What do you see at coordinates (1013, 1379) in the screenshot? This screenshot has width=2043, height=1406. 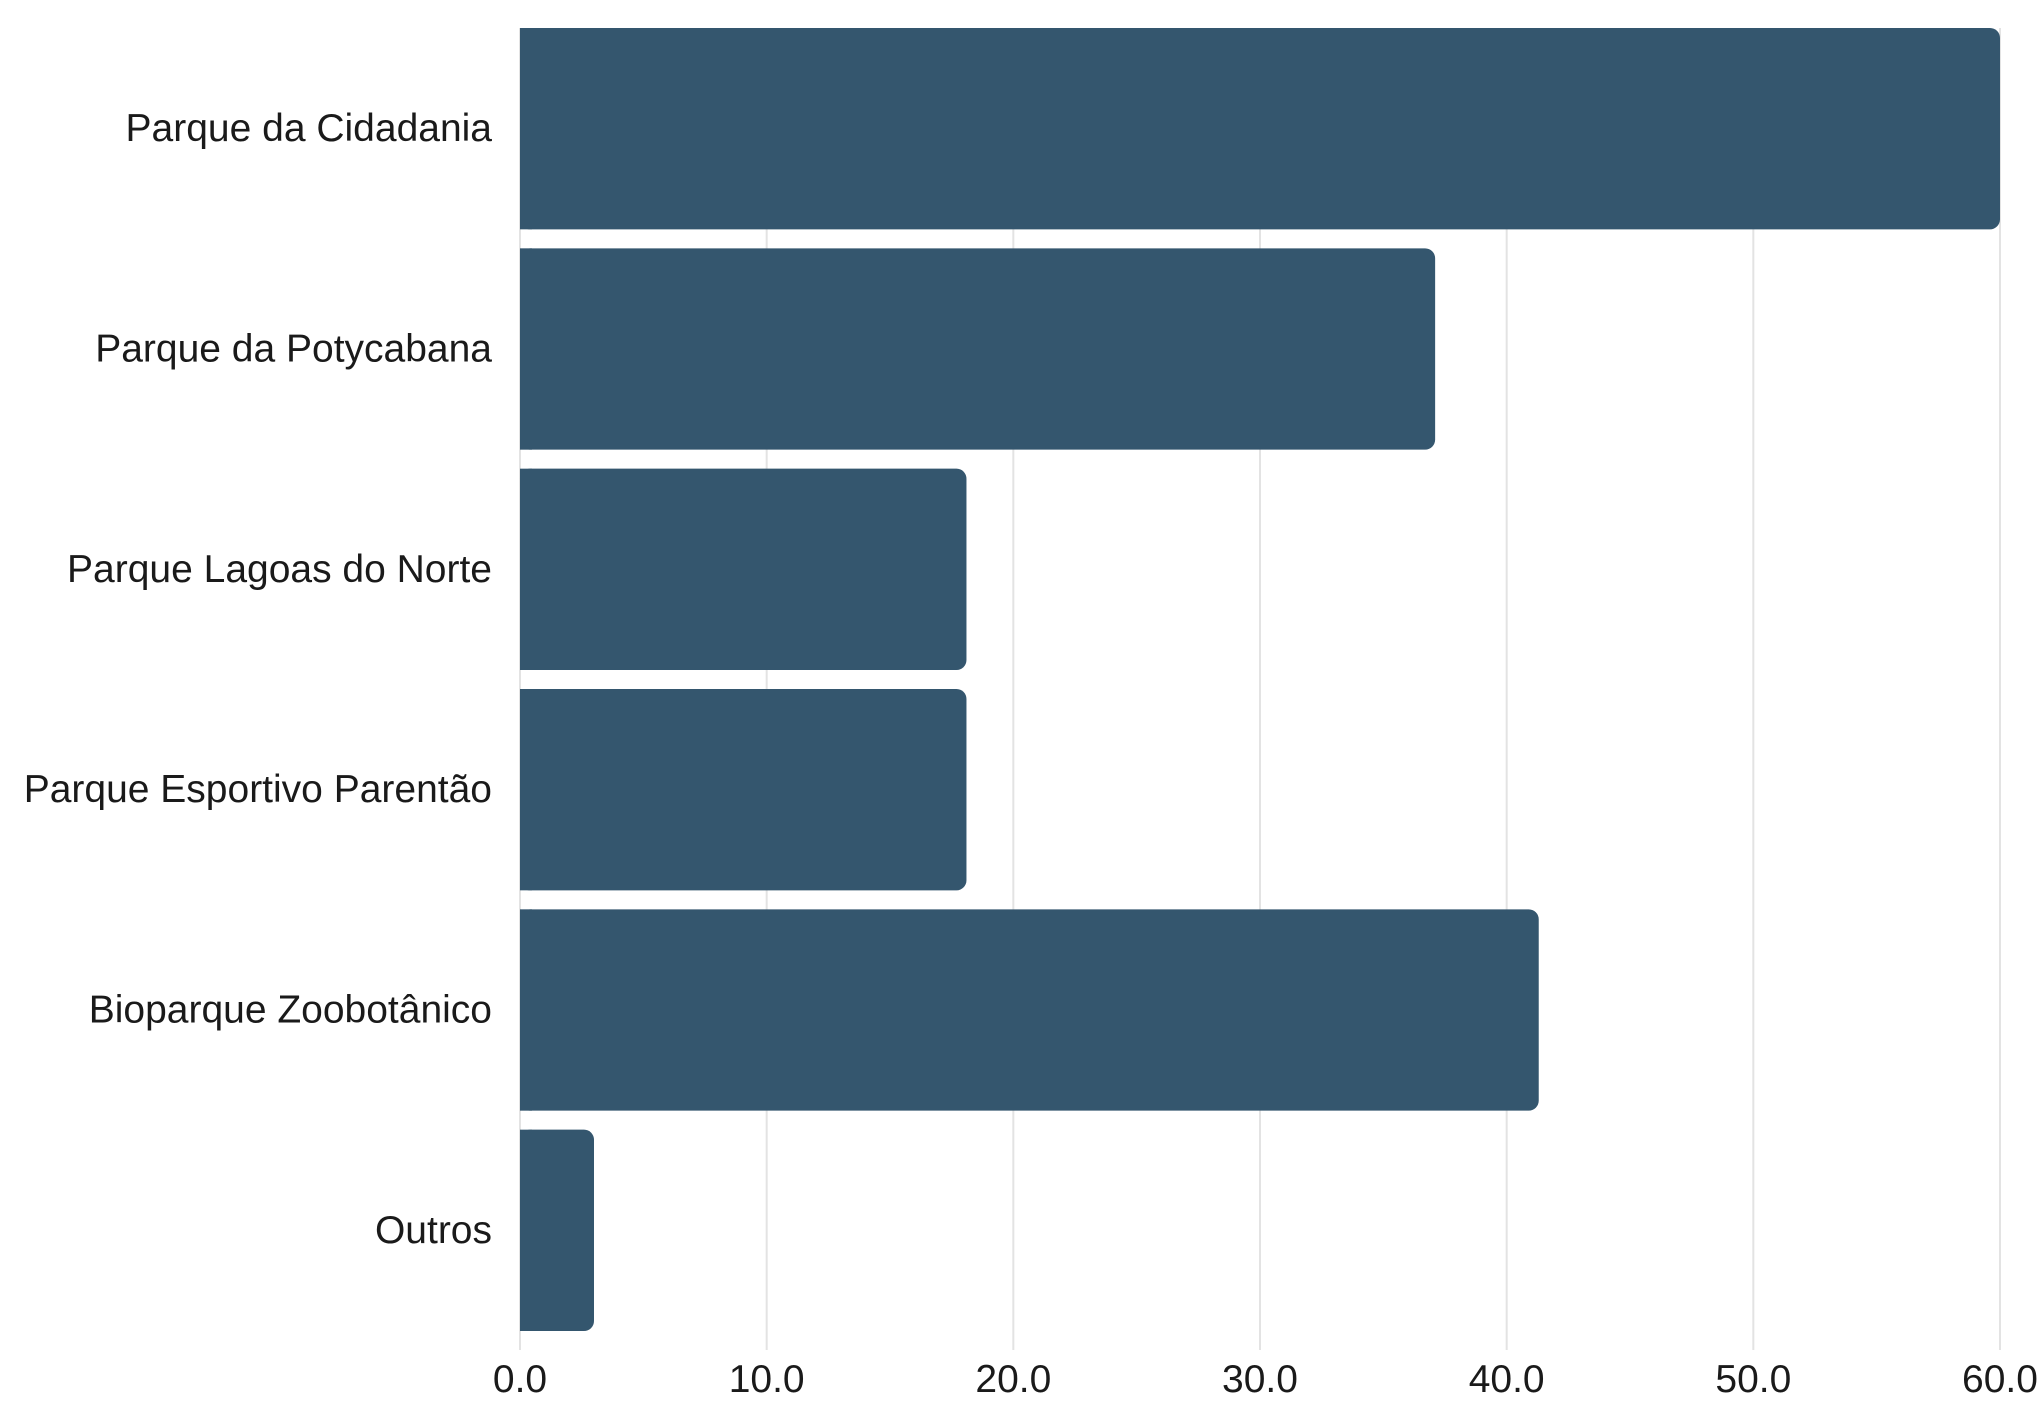 I see `x-tick-label: 20.0` at bounding box center [1013, 1379].